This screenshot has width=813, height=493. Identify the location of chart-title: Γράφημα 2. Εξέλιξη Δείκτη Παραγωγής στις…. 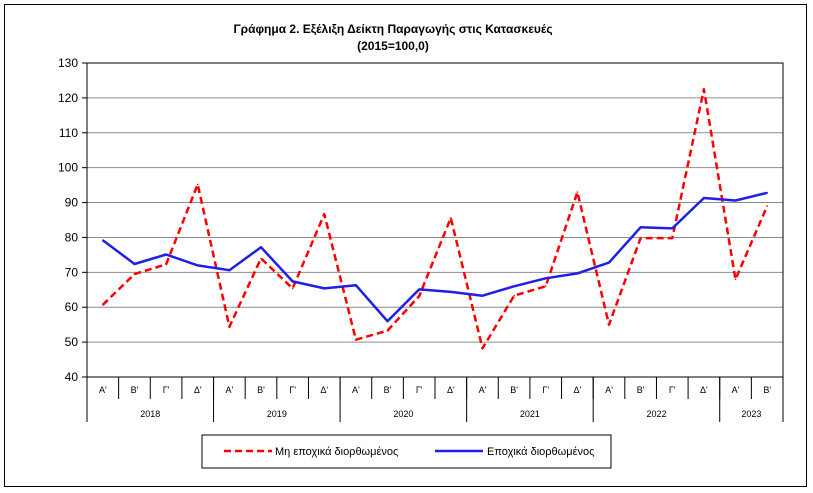
(392, 29).